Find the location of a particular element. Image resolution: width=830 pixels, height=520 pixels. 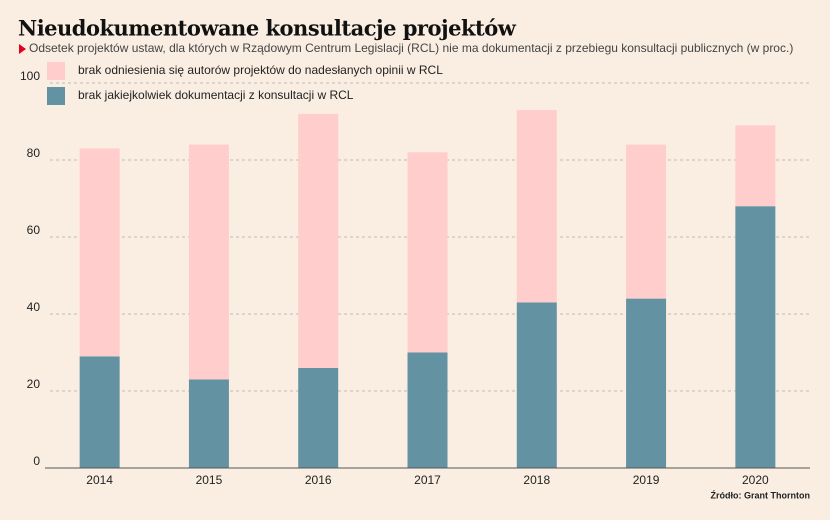

y-tick-label: 80 is located at coordinates (34, 153).